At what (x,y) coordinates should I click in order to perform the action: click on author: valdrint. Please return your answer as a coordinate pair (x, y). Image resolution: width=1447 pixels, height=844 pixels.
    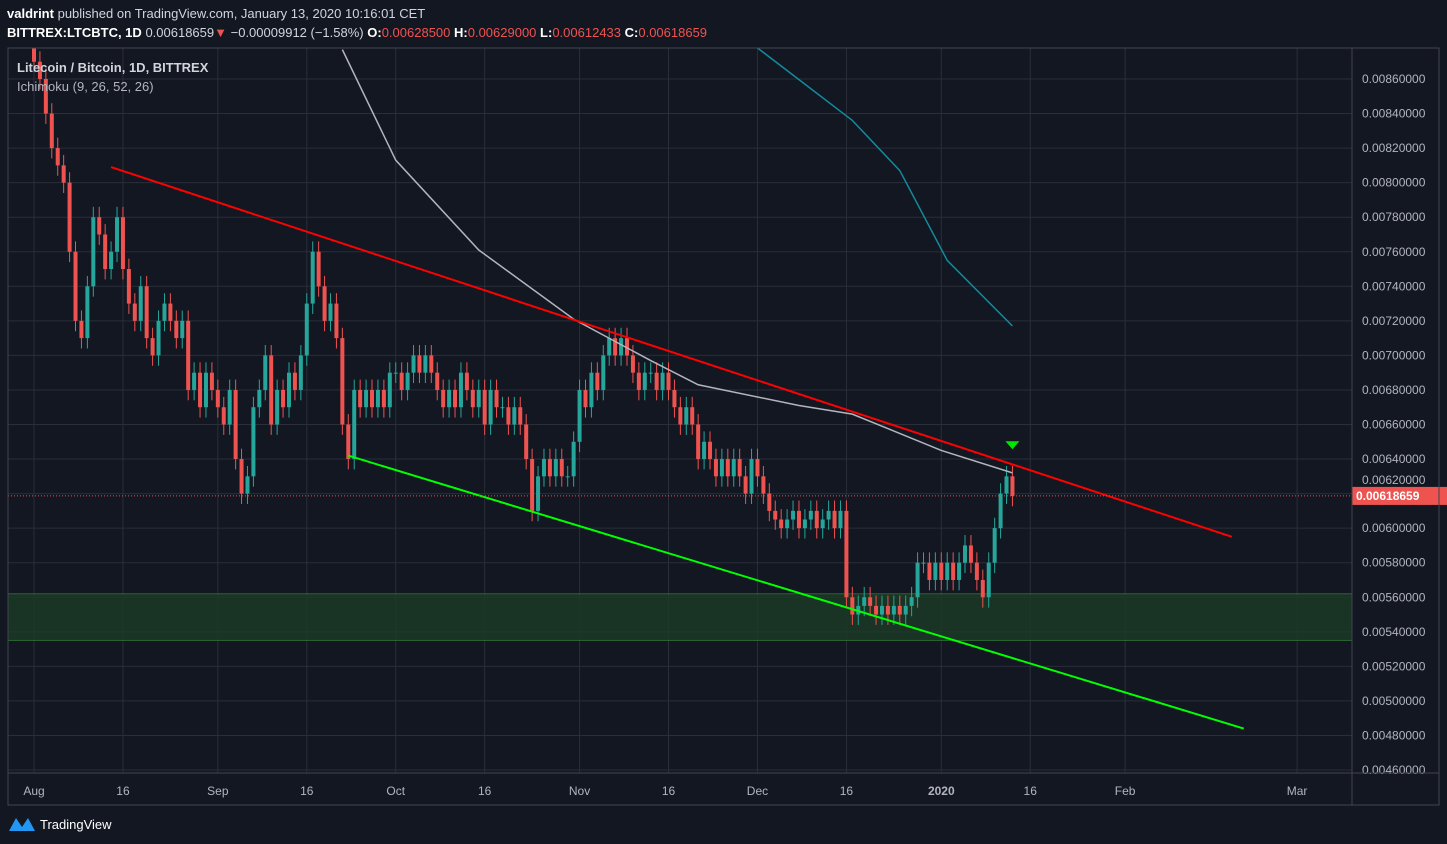
    Looking at the image, I should click on (30, 13).